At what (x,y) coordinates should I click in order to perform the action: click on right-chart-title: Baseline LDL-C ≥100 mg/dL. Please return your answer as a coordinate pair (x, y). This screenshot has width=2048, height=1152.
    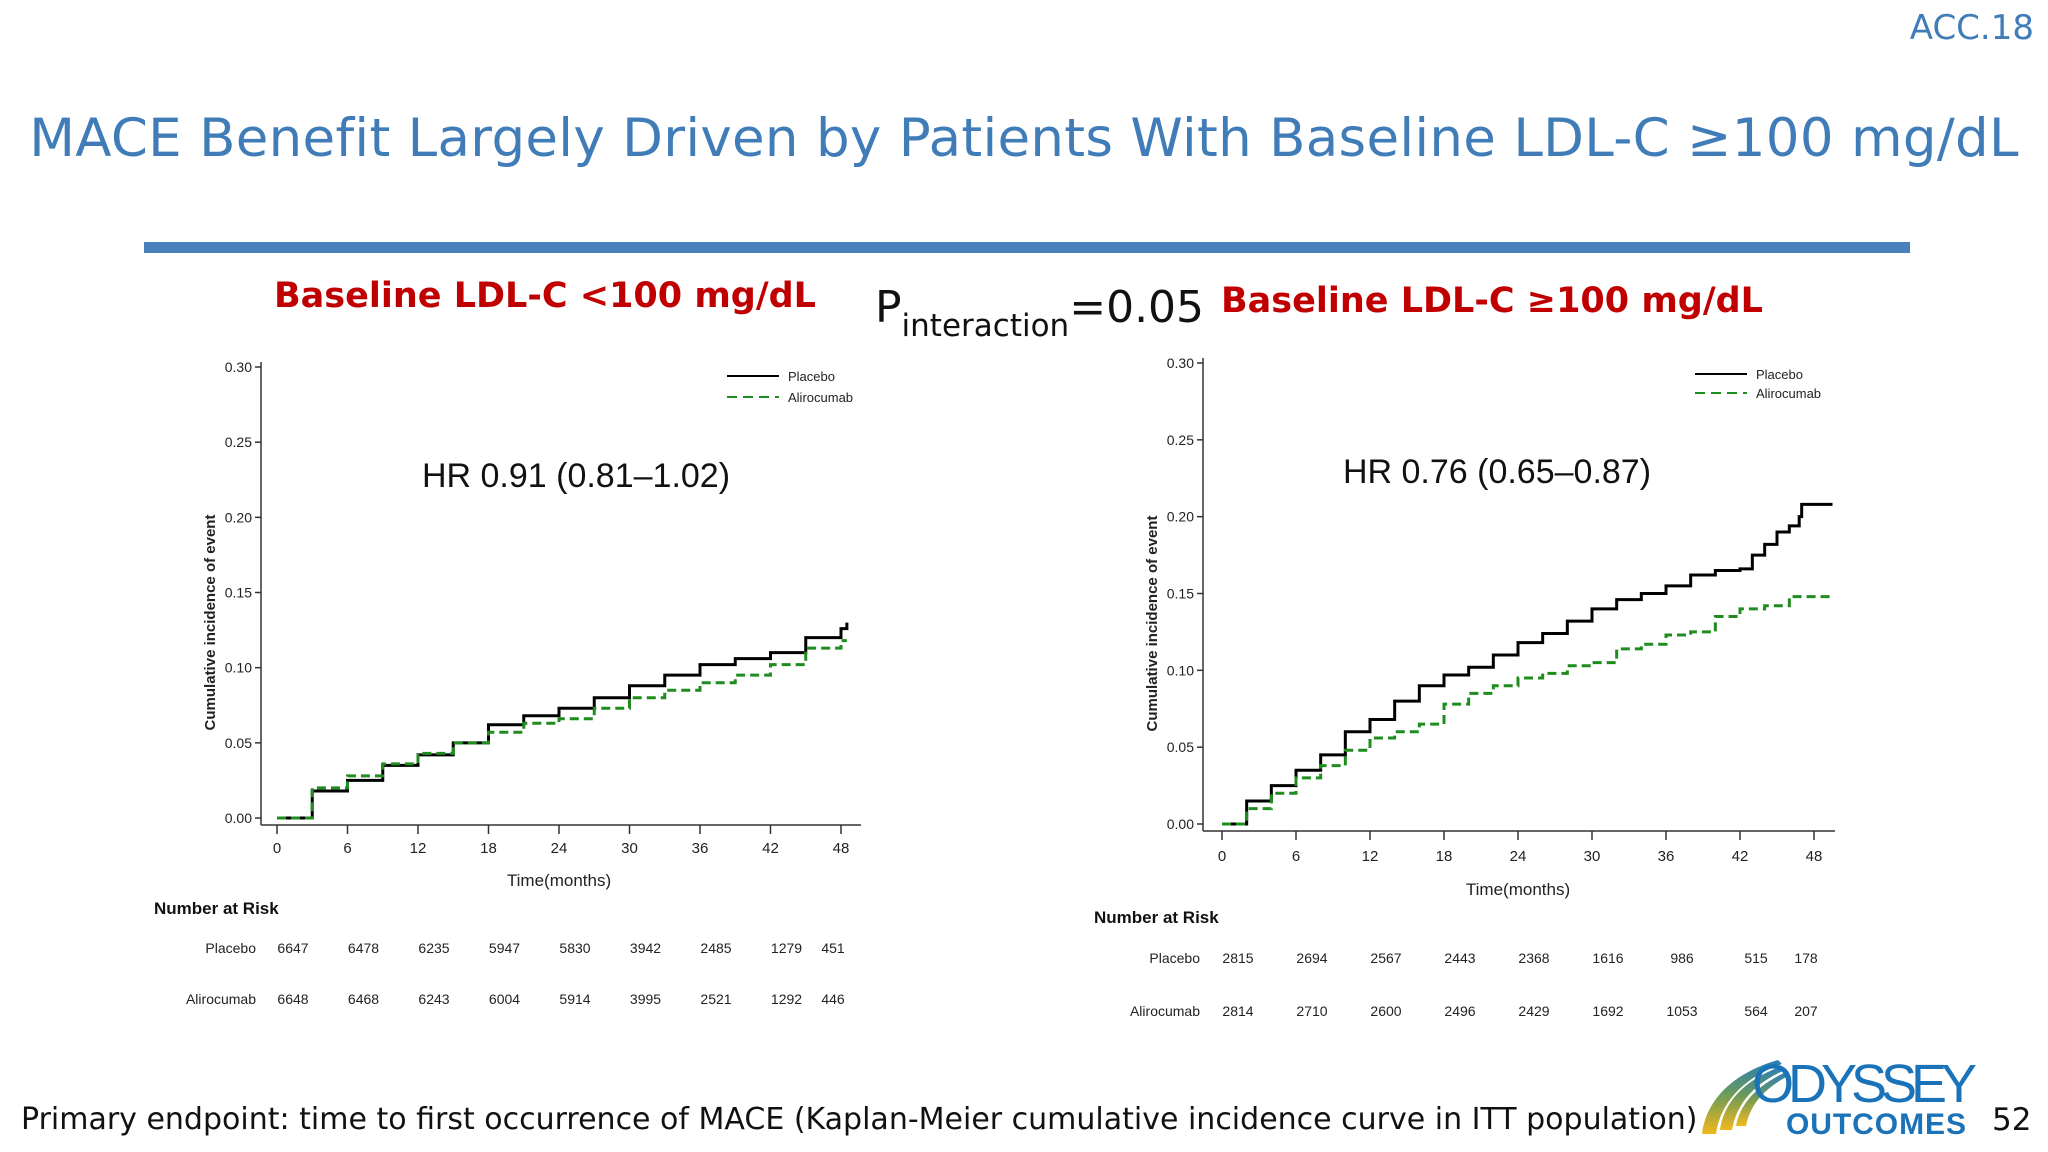
    Looking at the image, I should click on (1492, 301).